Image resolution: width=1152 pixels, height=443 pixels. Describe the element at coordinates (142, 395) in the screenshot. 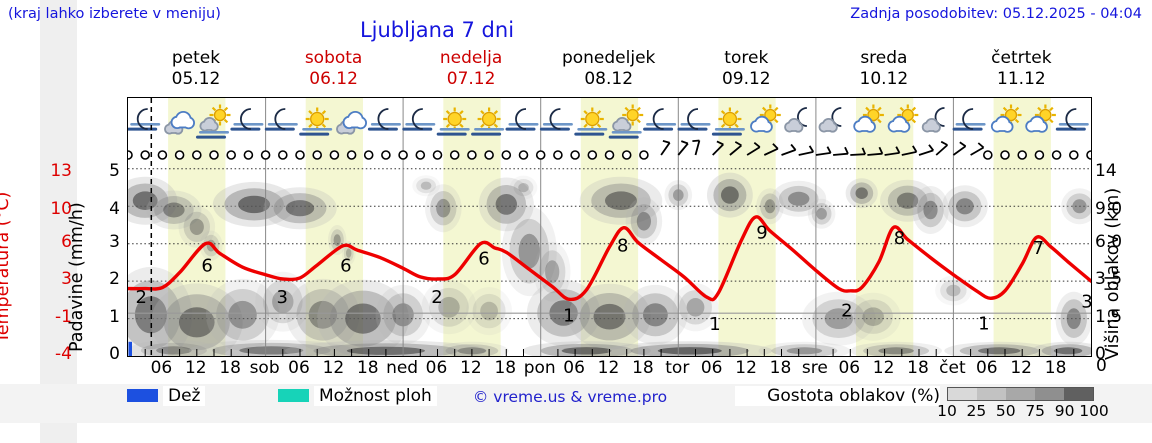

I see `rain-color-swatch` at that location.